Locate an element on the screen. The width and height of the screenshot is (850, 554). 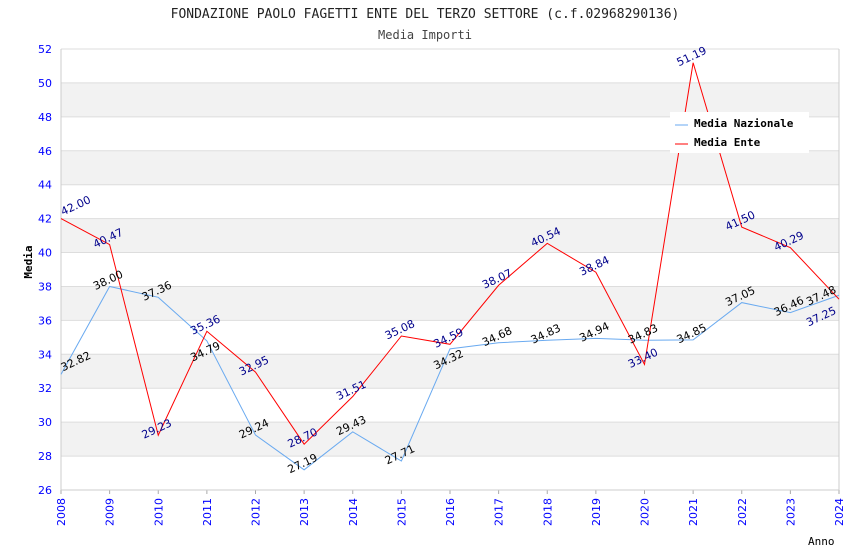
y-tick-label: 46 is located at coordinates (45, 151).